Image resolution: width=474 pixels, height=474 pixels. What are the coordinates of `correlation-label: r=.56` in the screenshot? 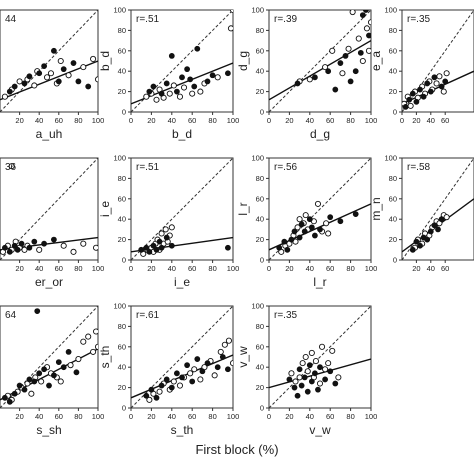 It's located at (286, 167).